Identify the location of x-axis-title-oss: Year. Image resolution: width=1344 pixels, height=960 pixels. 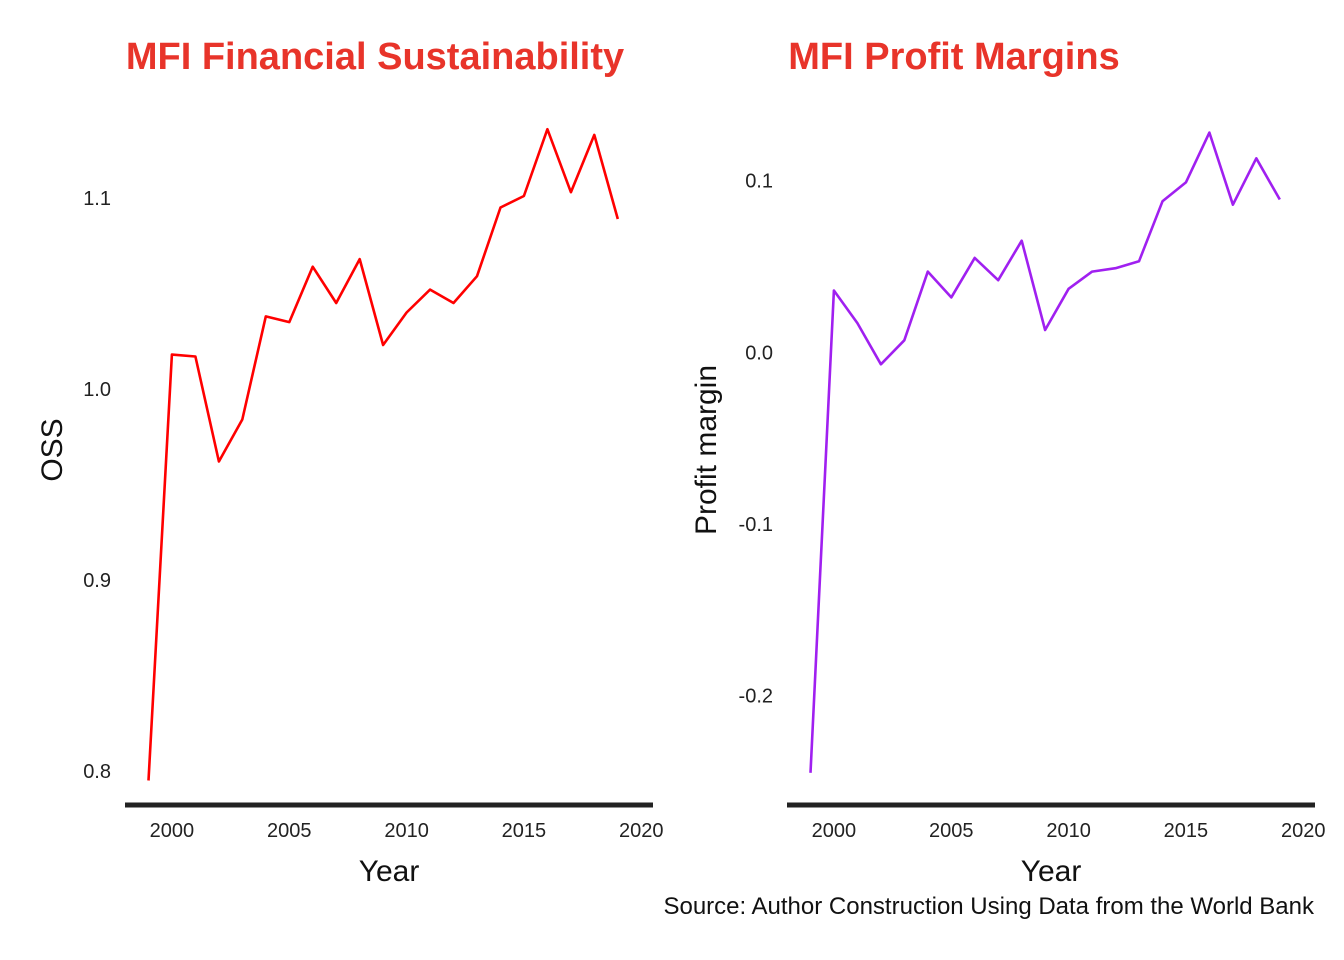
(389, 871).